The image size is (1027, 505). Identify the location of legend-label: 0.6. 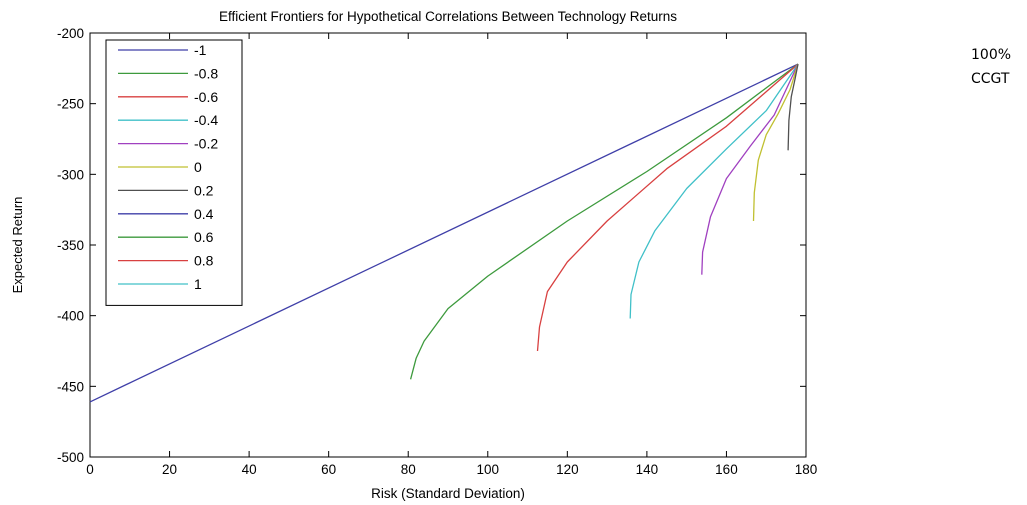
(204, 237).